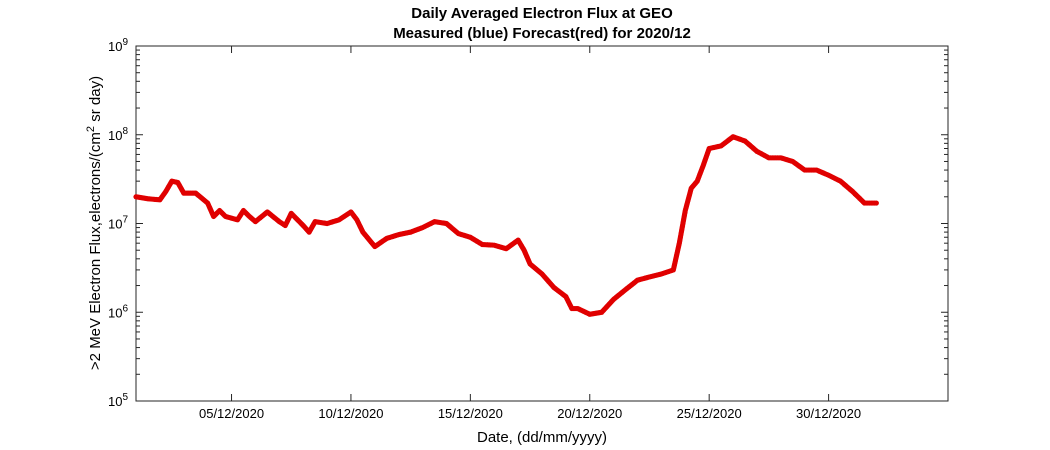 This screenshot has height=450, width=1050. I want to click on x-tick-label: 25/12/2020, so click(709, 413).